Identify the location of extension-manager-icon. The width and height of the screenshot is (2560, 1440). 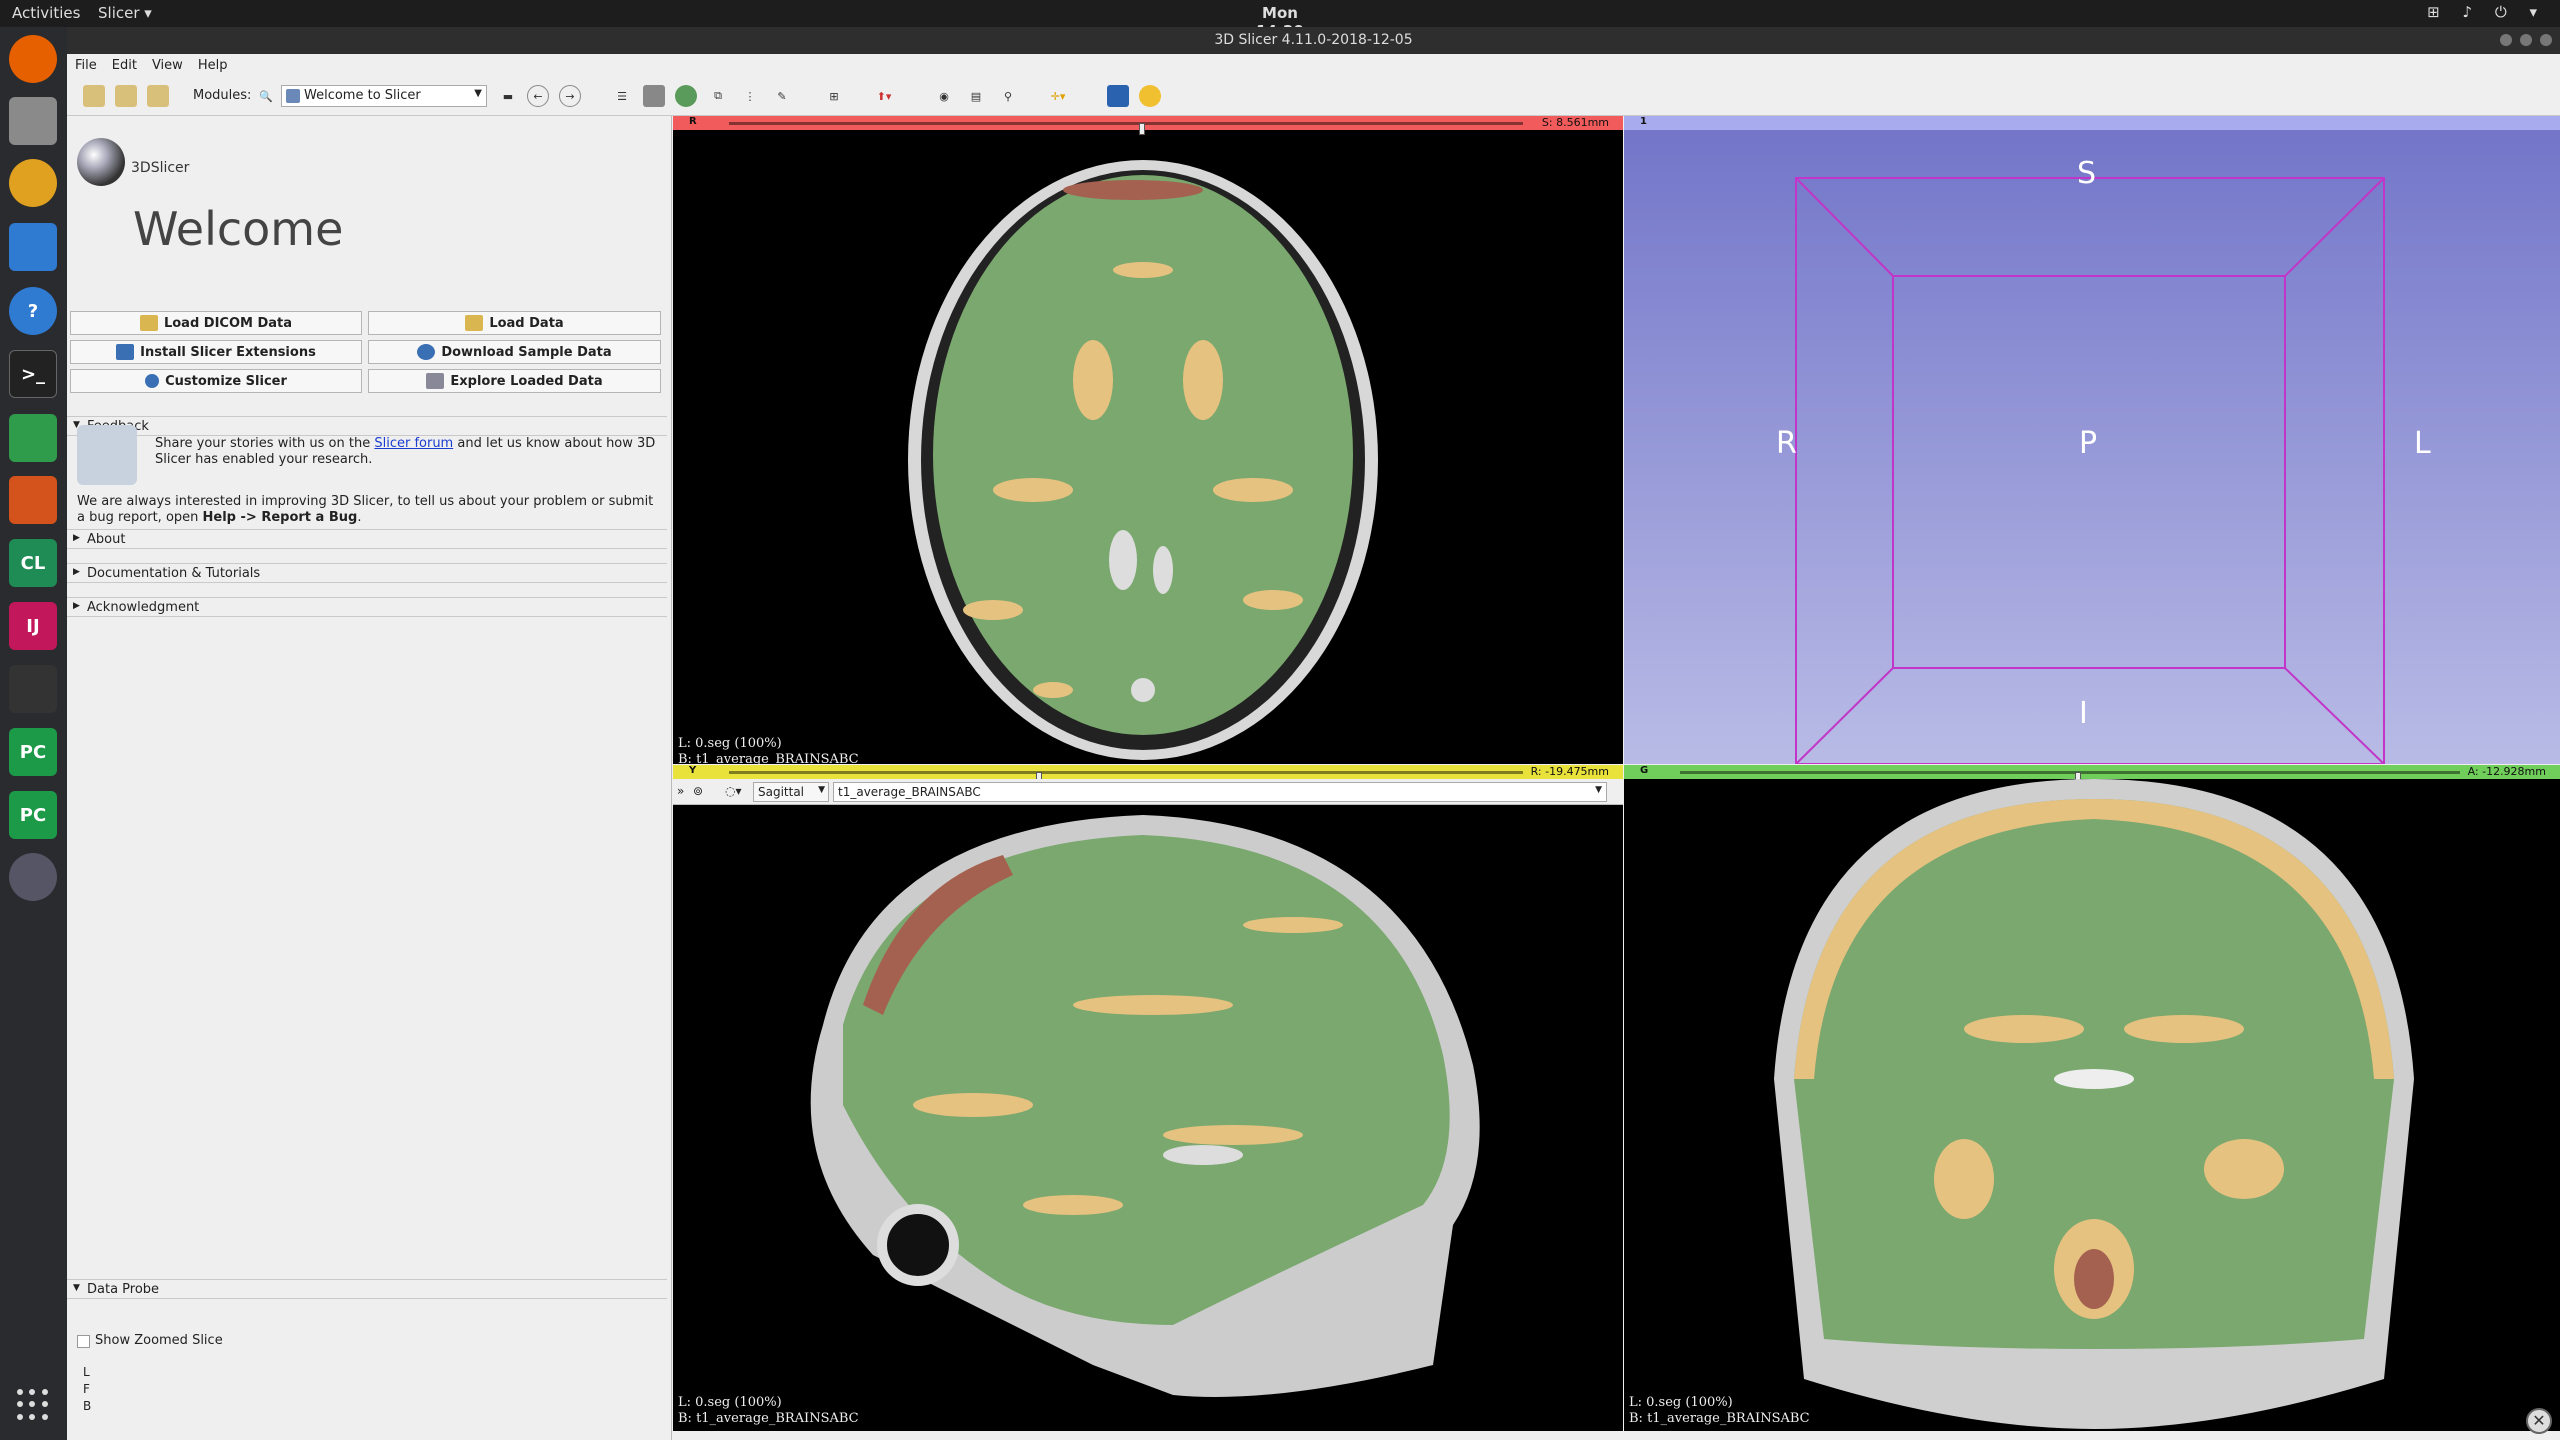
(1118, 96).